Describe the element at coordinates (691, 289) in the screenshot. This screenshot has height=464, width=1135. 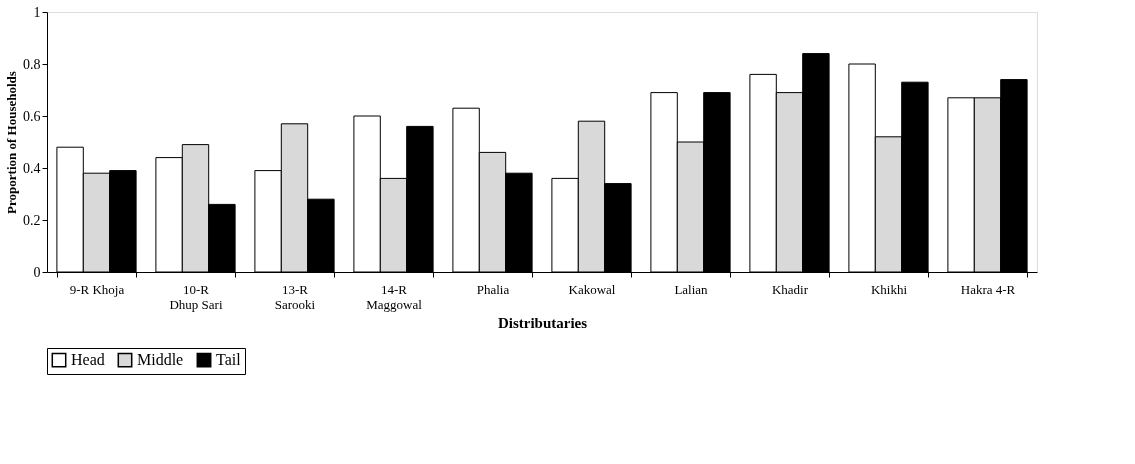
I see `x-tick-label: Lalian` at that location.